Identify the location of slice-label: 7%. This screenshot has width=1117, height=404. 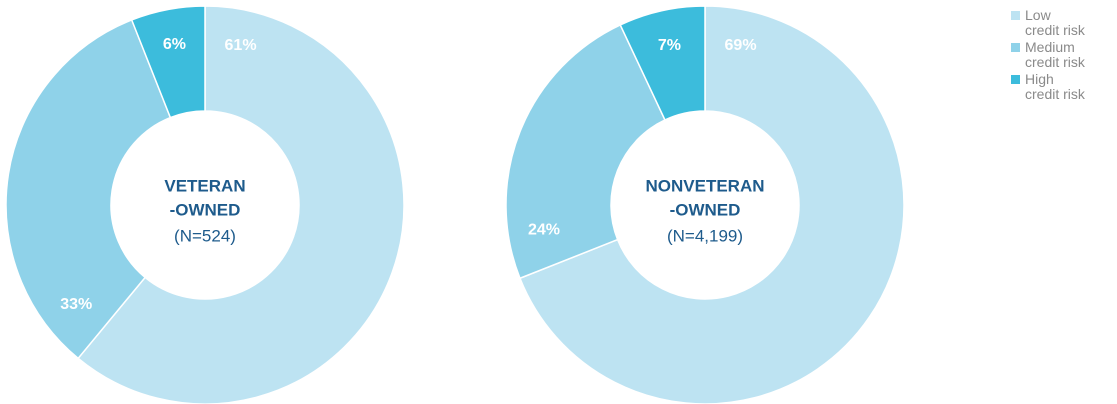
(669, 45).